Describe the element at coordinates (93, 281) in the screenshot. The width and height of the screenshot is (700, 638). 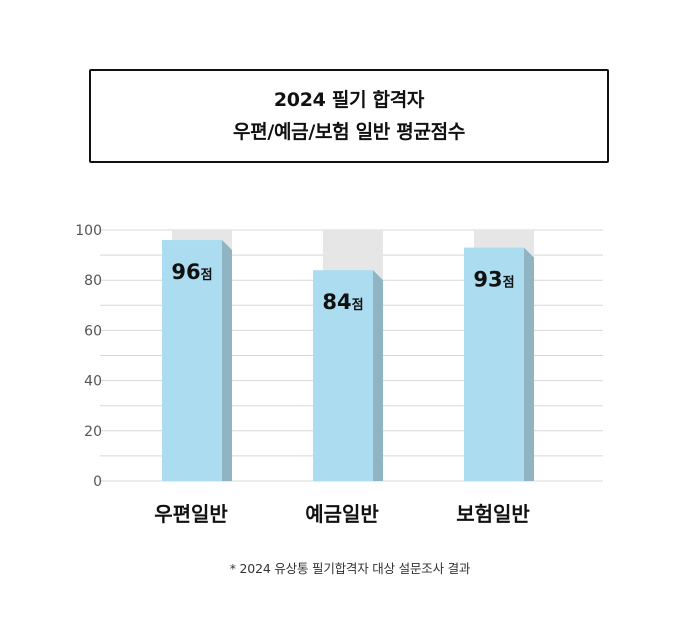
I see `y-tick-label: 80` at that location.